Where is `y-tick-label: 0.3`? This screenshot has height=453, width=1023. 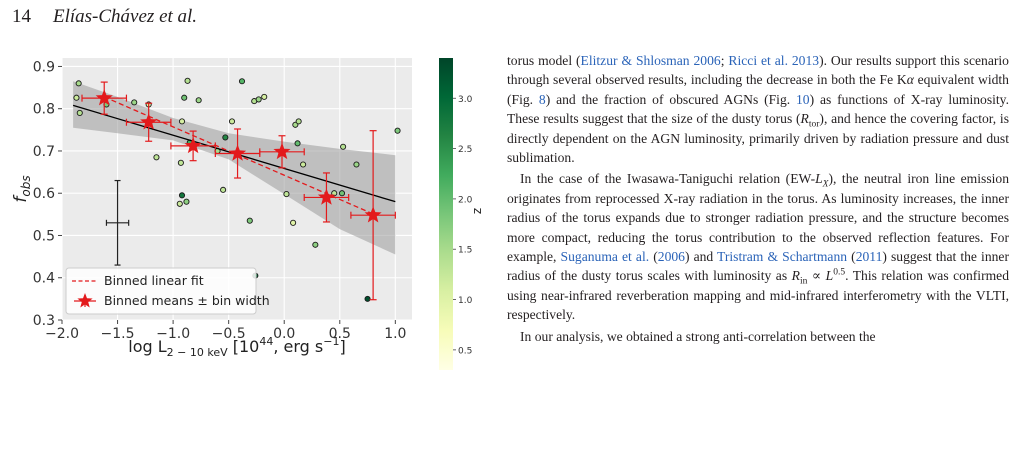
y-tick-label: 0.3 is located at coordinates (44, 321).